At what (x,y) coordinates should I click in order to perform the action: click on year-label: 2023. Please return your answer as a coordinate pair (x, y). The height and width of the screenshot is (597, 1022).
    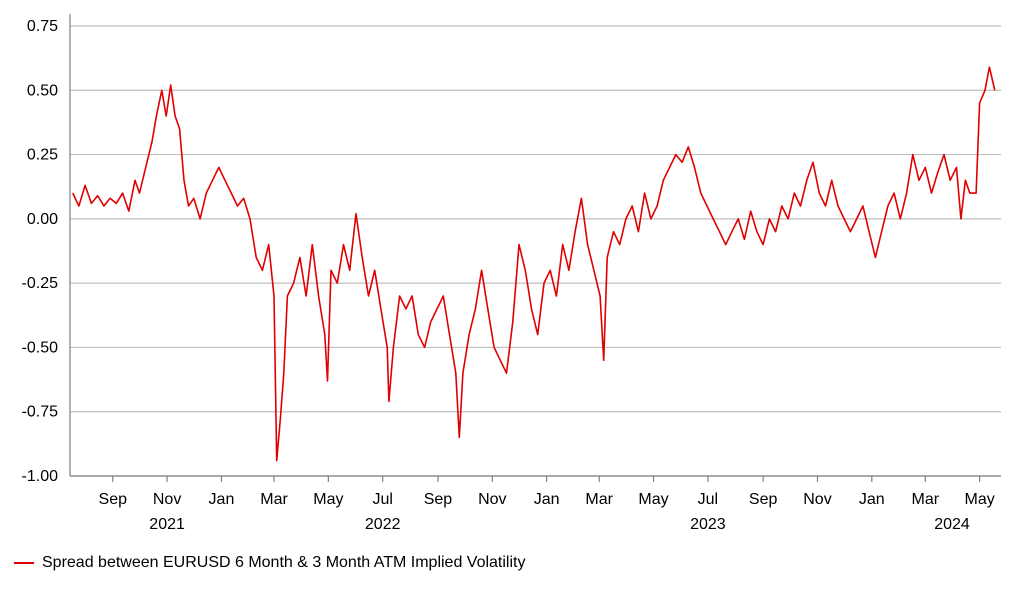
    Looking at the image, I should click on (708, 524).